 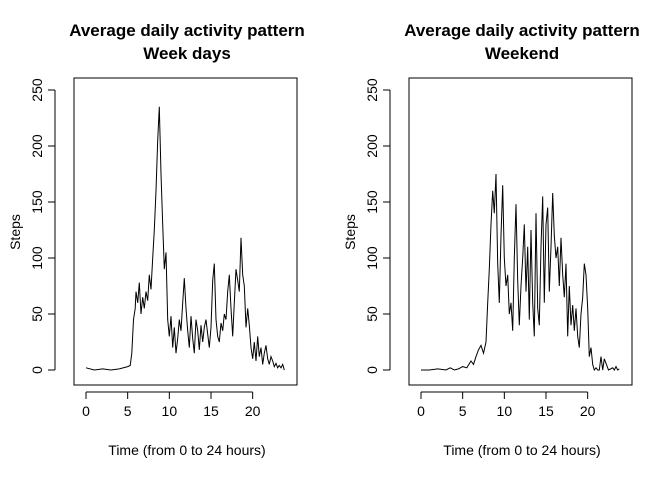 I want to click on x-axis-weekend: 0 5 10 15 20, so click(x=506, y=405).